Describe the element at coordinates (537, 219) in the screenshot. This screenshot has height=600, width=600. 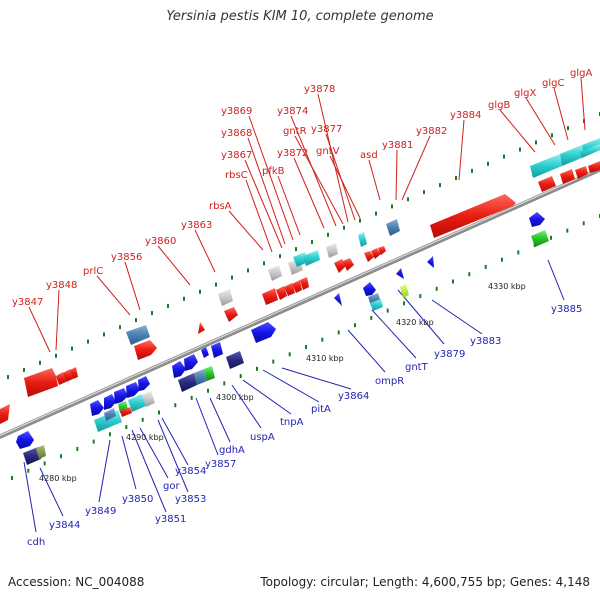
I see `gene-glyph-y3885` at that location.